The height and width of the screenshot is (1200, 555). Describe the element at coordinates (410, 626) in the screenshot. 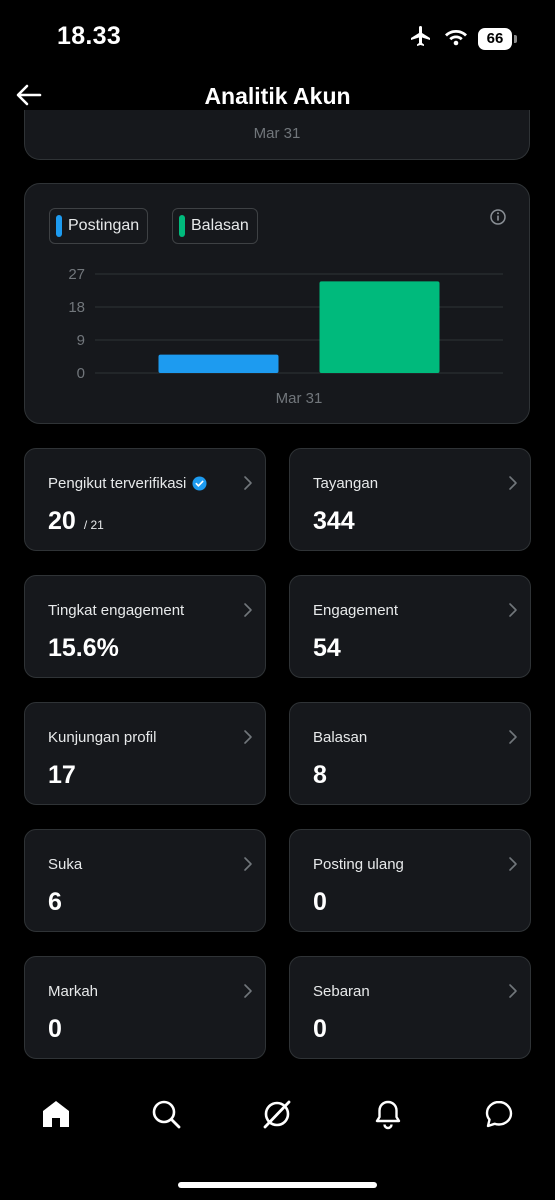

I see `metric-card: Engagement 54` at that location.